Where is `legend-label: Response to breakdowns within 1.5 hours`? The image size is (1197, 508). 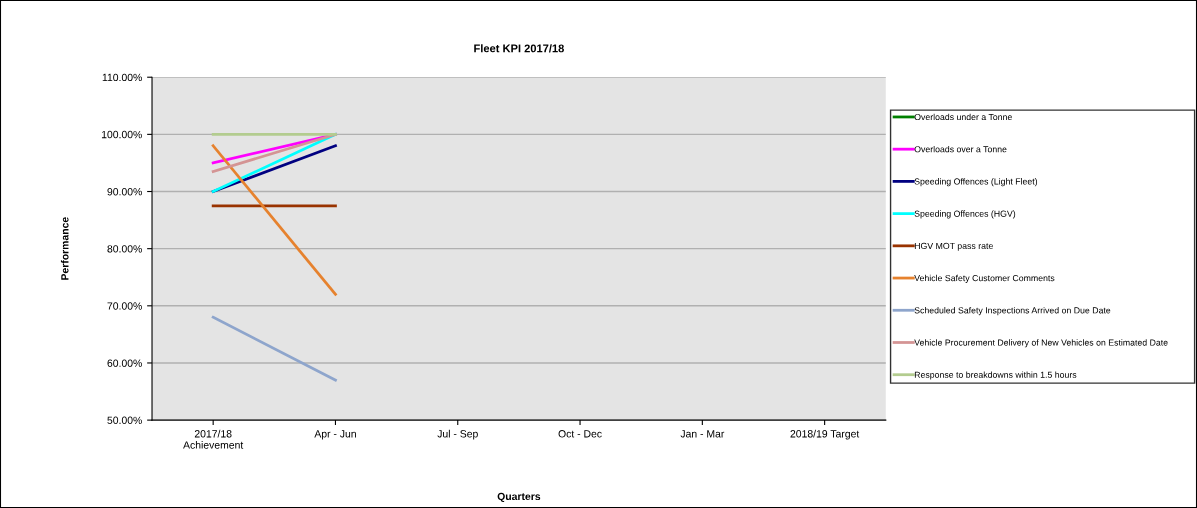
legend-label: Response to breakdowns within 1.5 hours is located at coordinates (995, 375).